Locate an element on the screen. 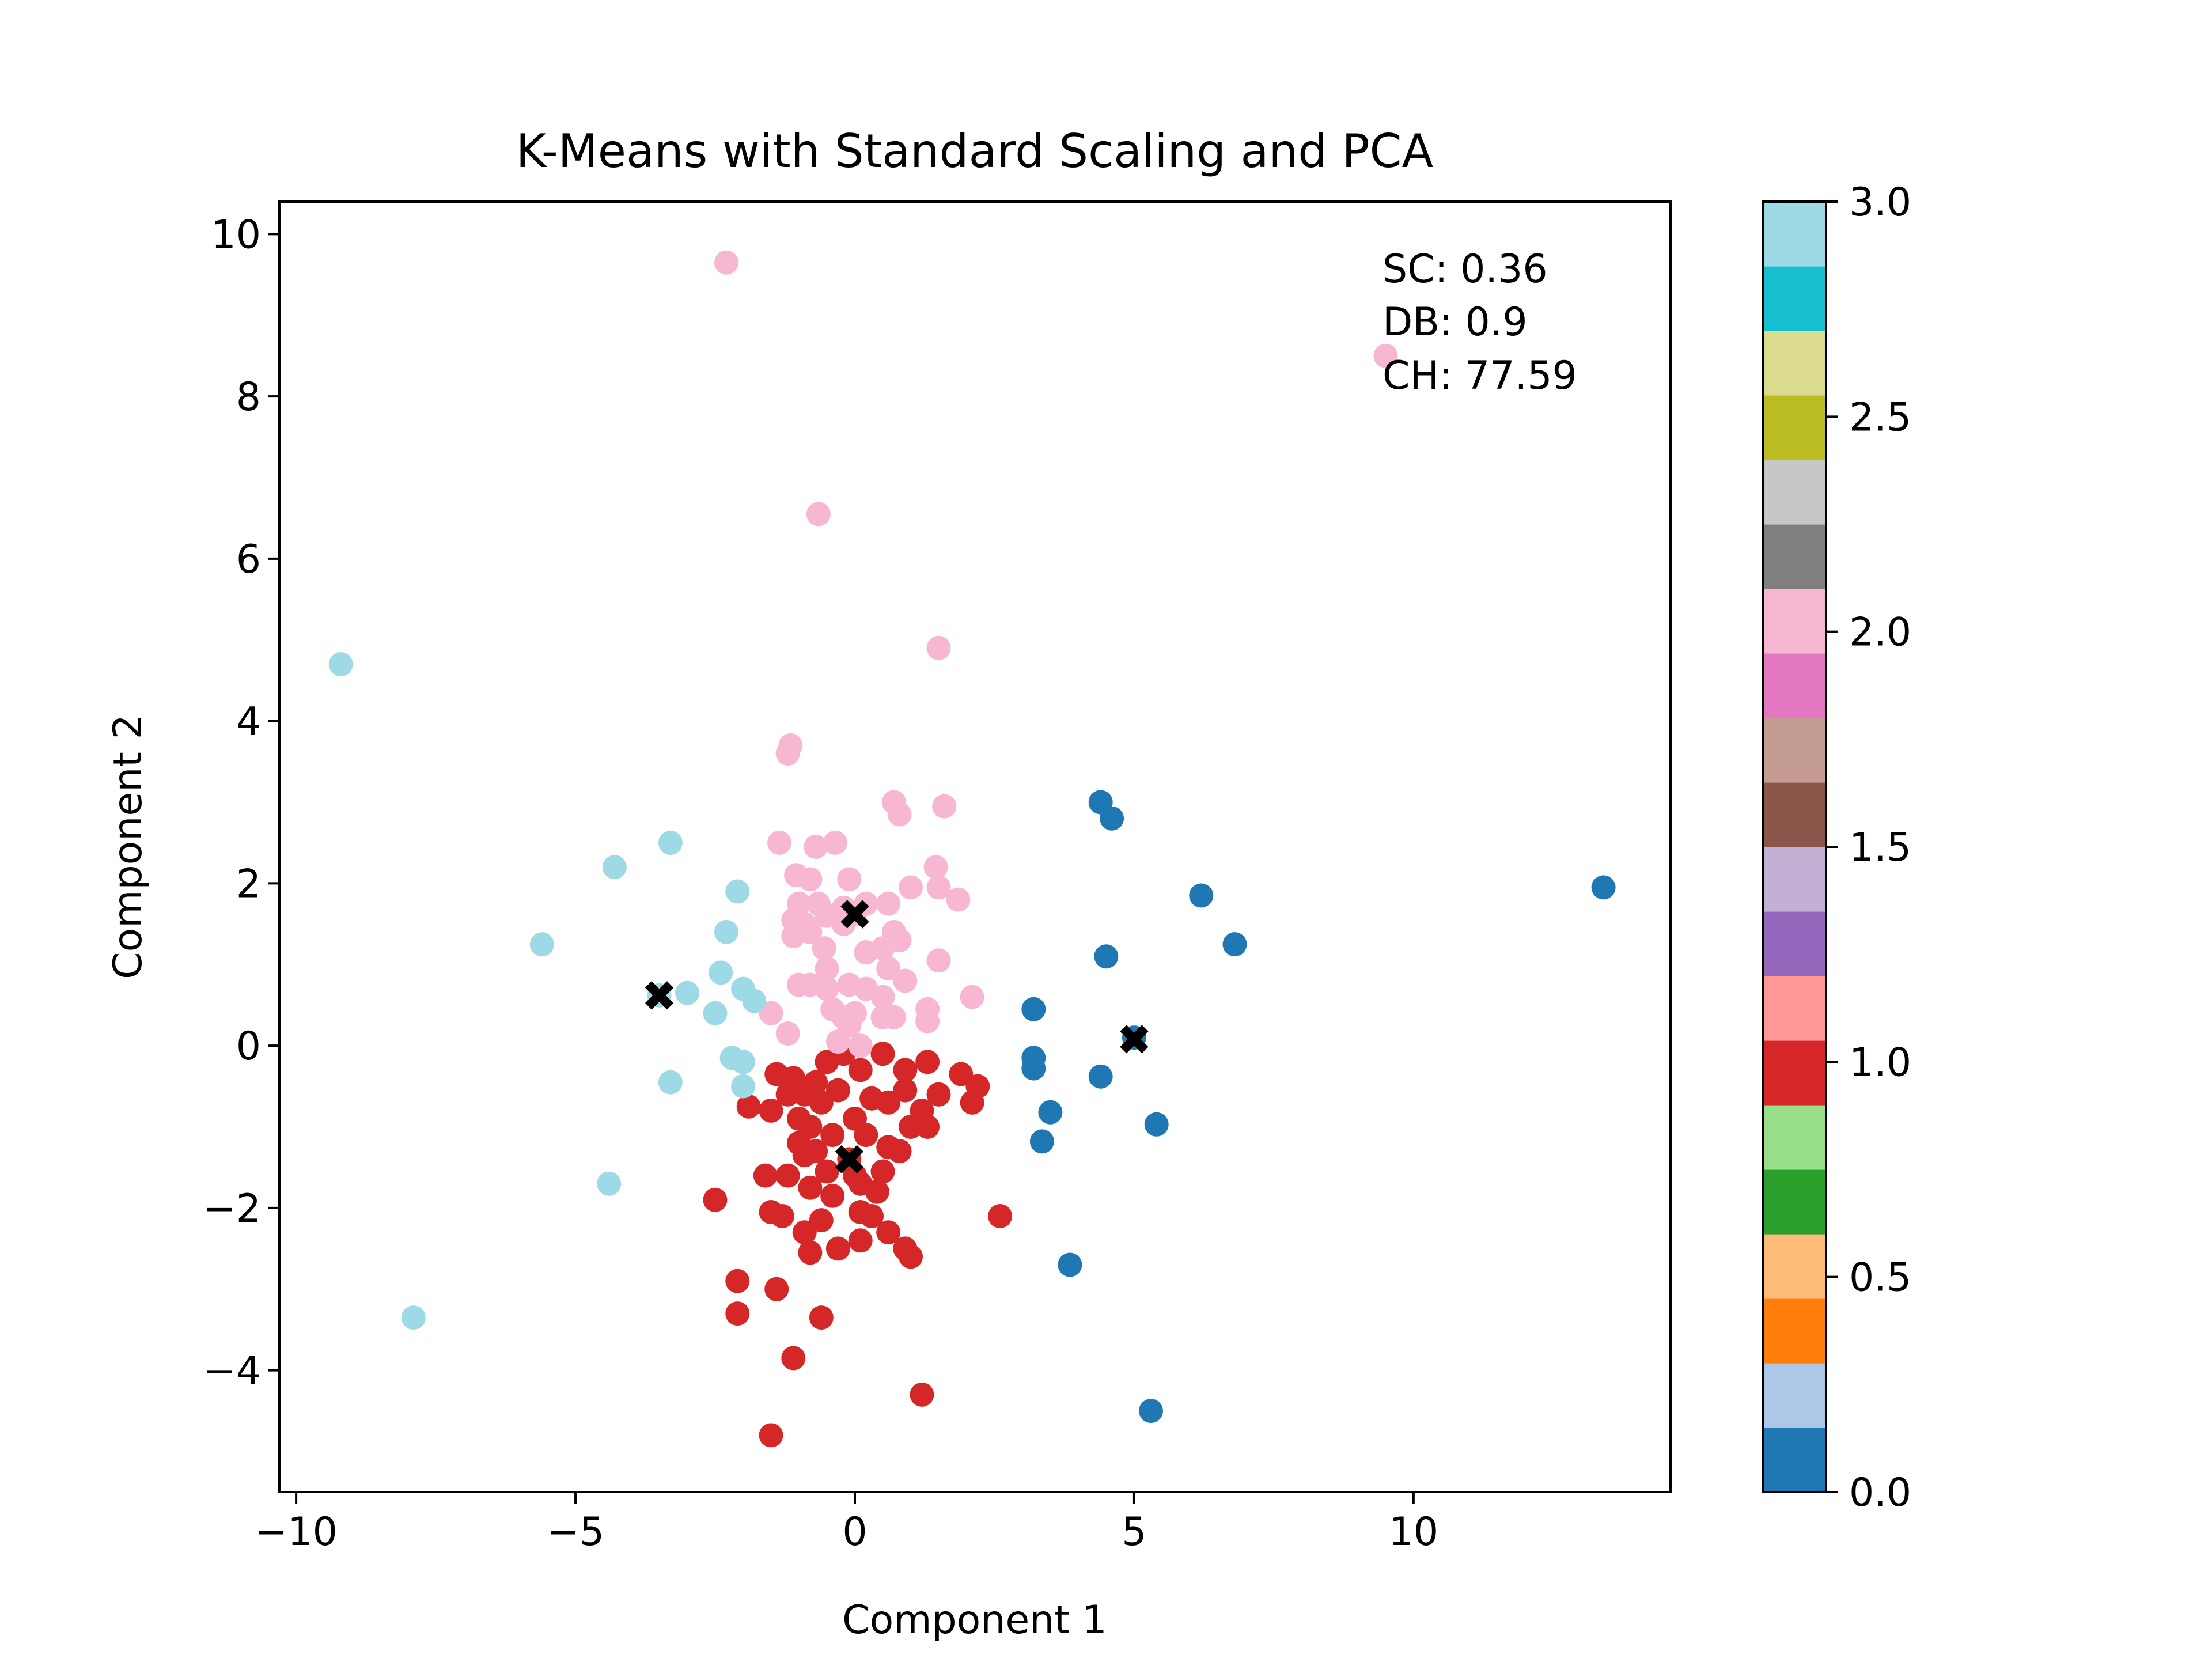  y-tick-label: −2 is located at coordinates (232, 1209).